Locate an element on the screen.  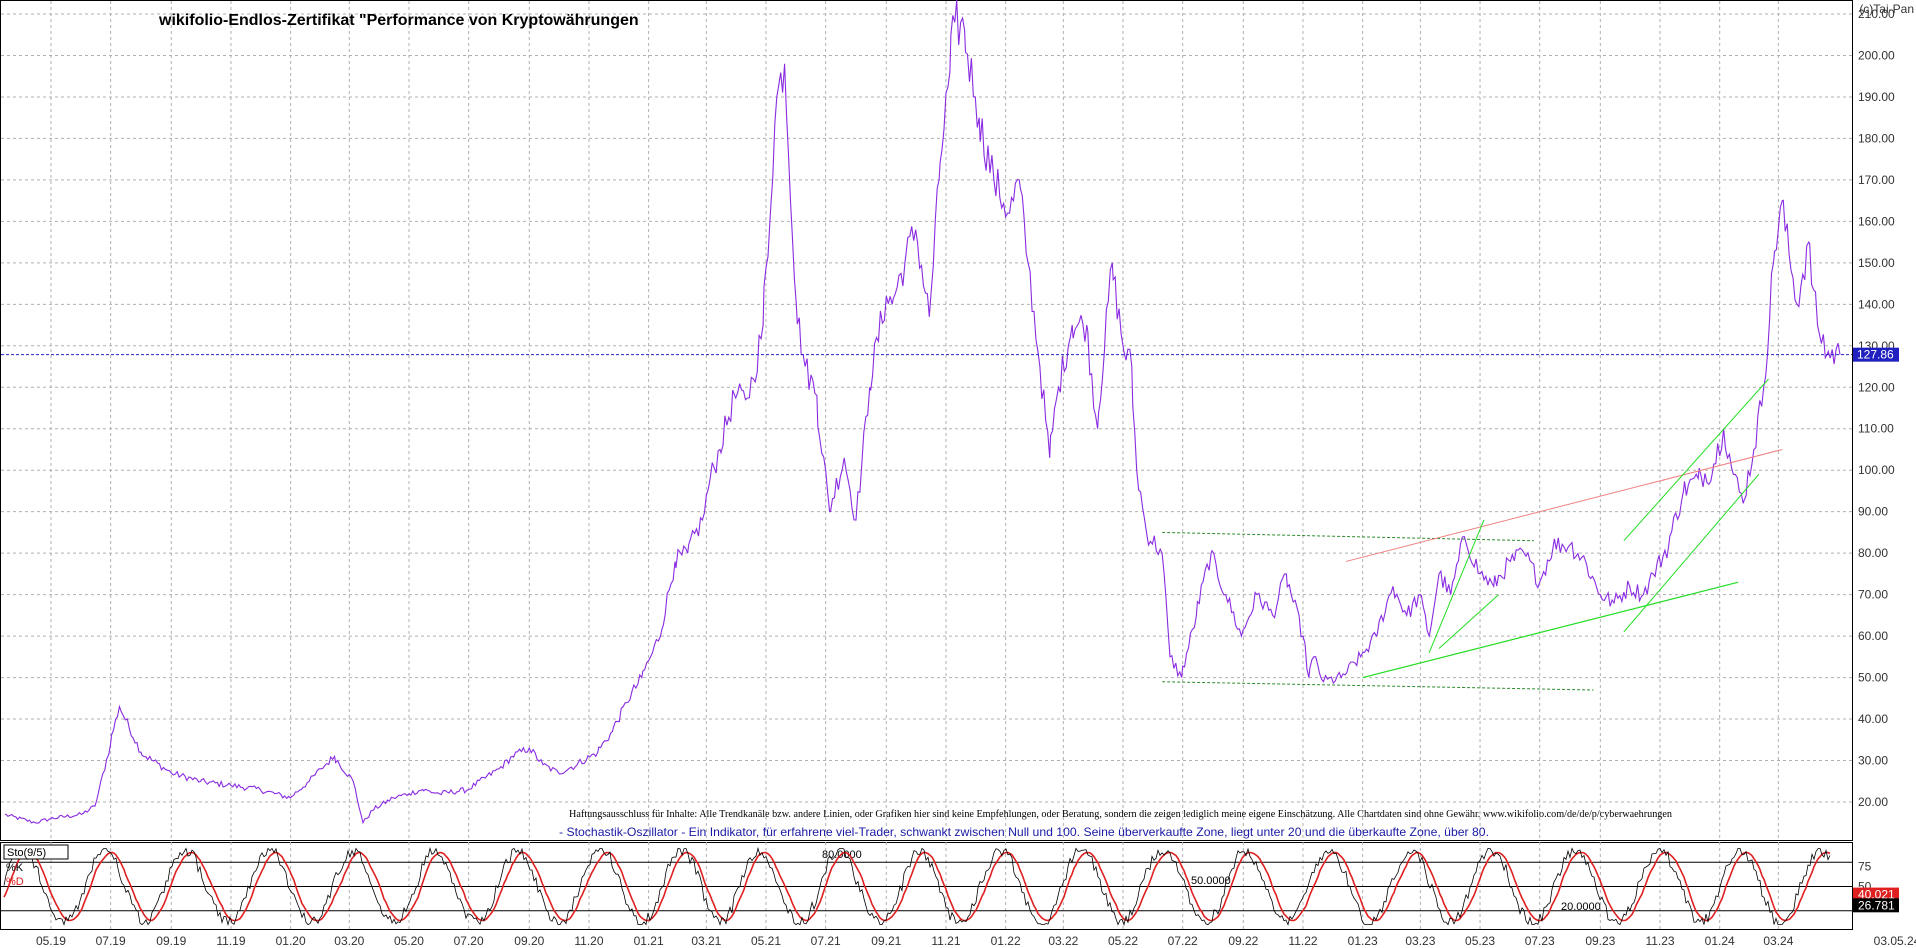
y-tick-label: 160.00 is located at coordinates (1876, 221).